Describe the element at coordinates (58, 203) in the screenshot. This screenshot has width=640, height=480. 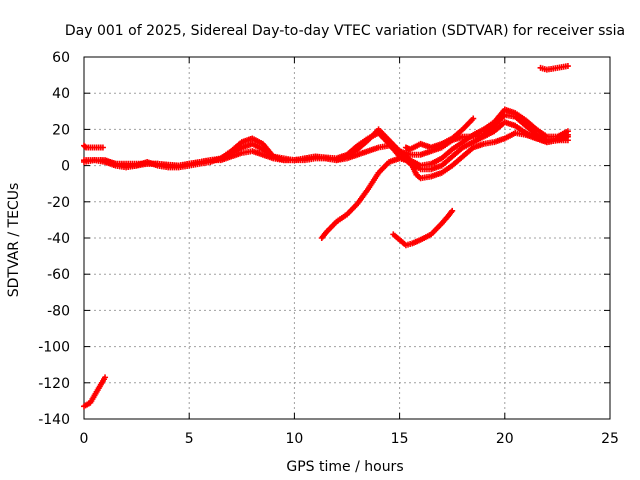
I see `y-tick-label: -20` at that location.